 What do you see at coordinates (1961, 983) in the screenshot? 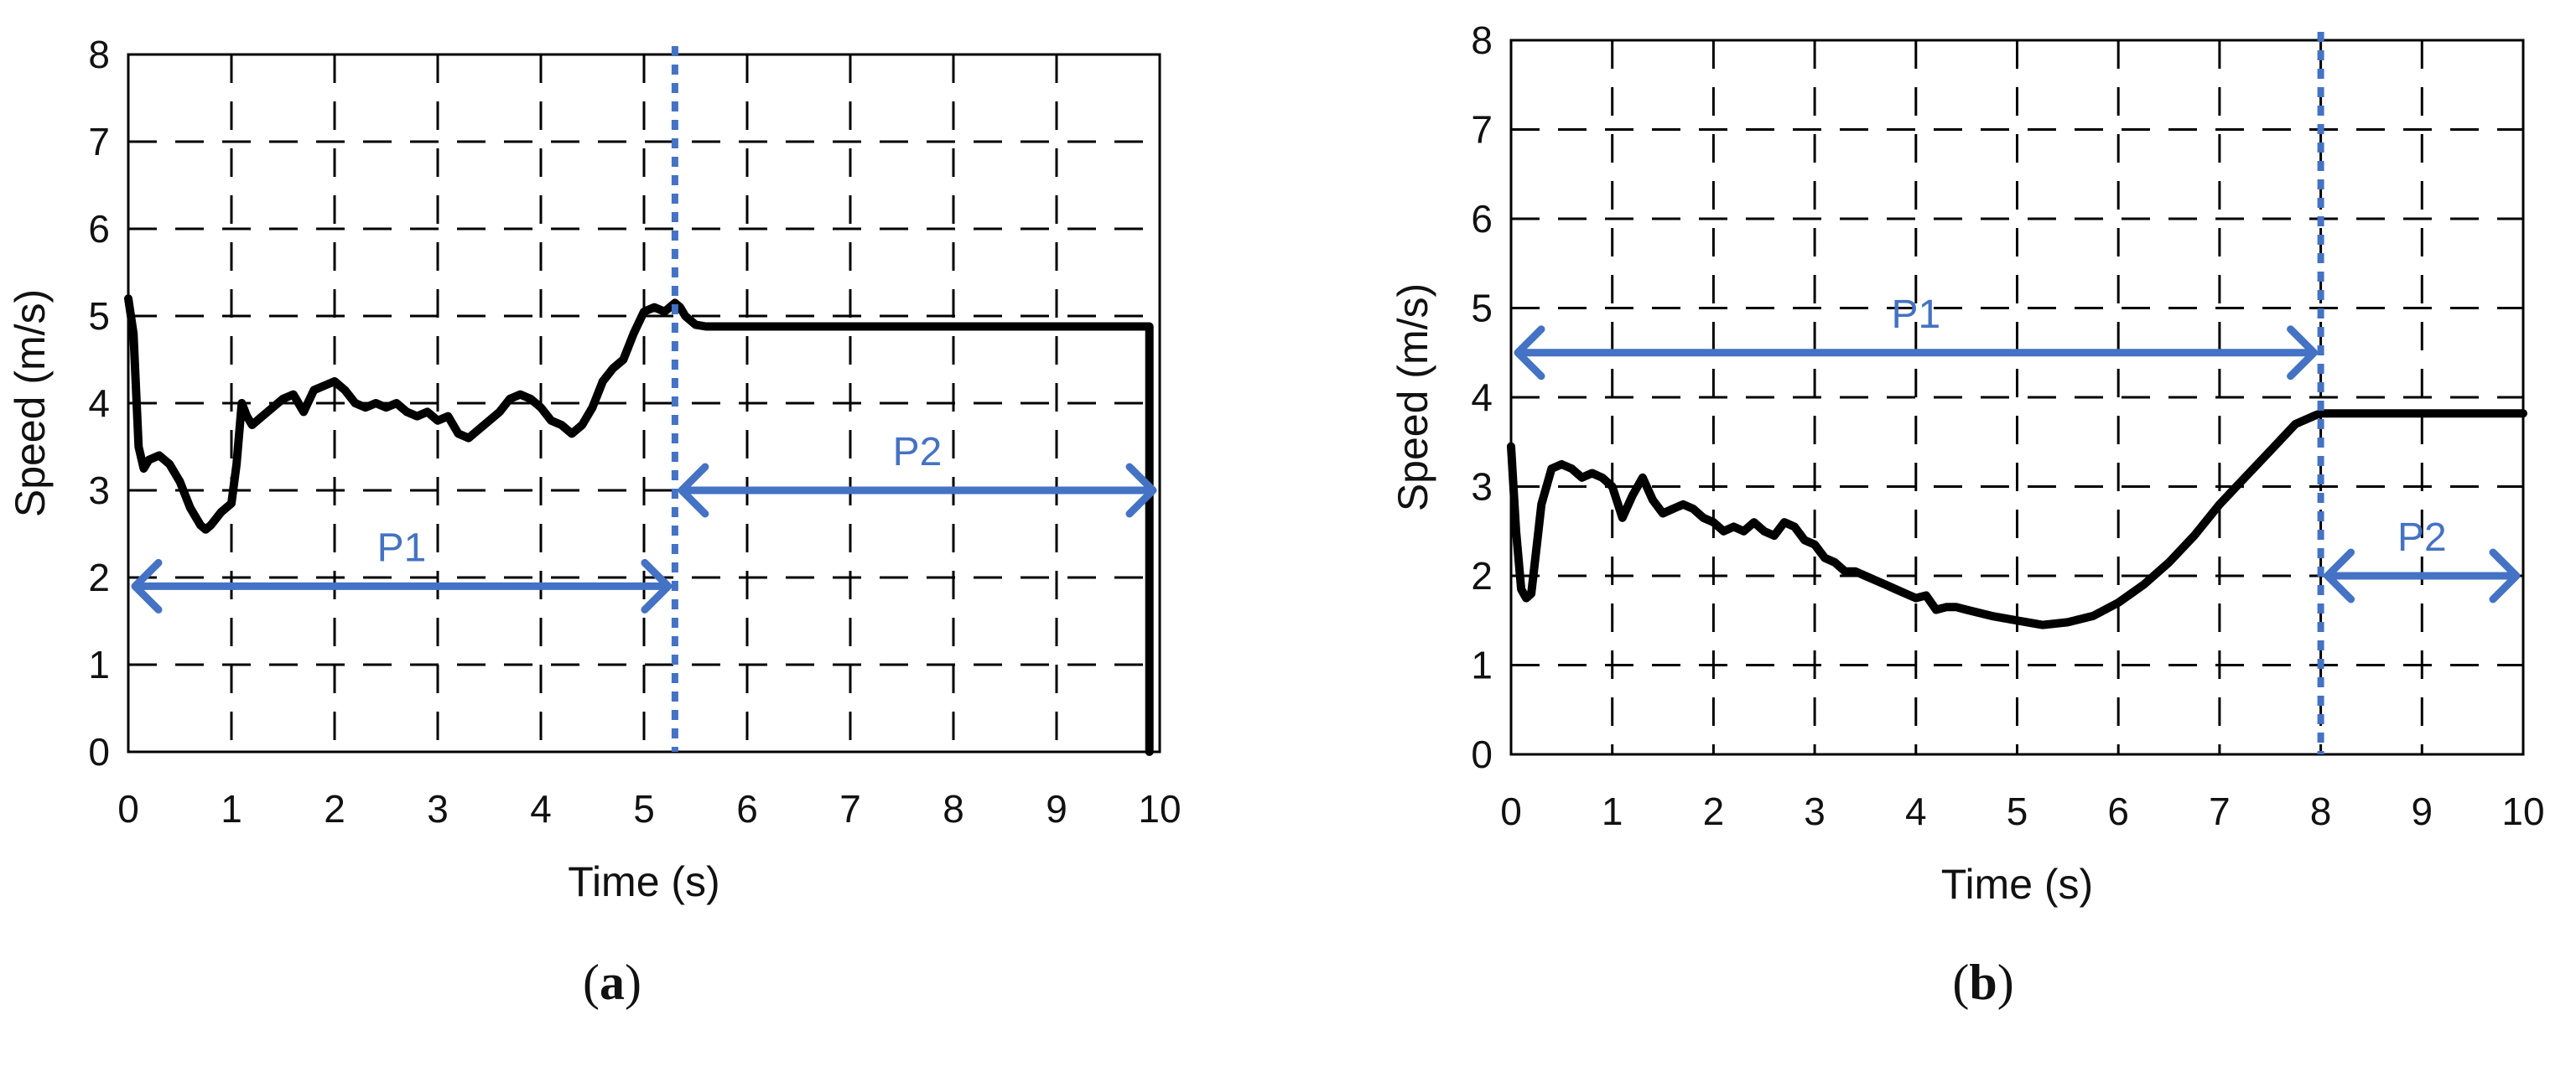
I see `caption-paren-open-b: (` at bounding box center [1961, 983].